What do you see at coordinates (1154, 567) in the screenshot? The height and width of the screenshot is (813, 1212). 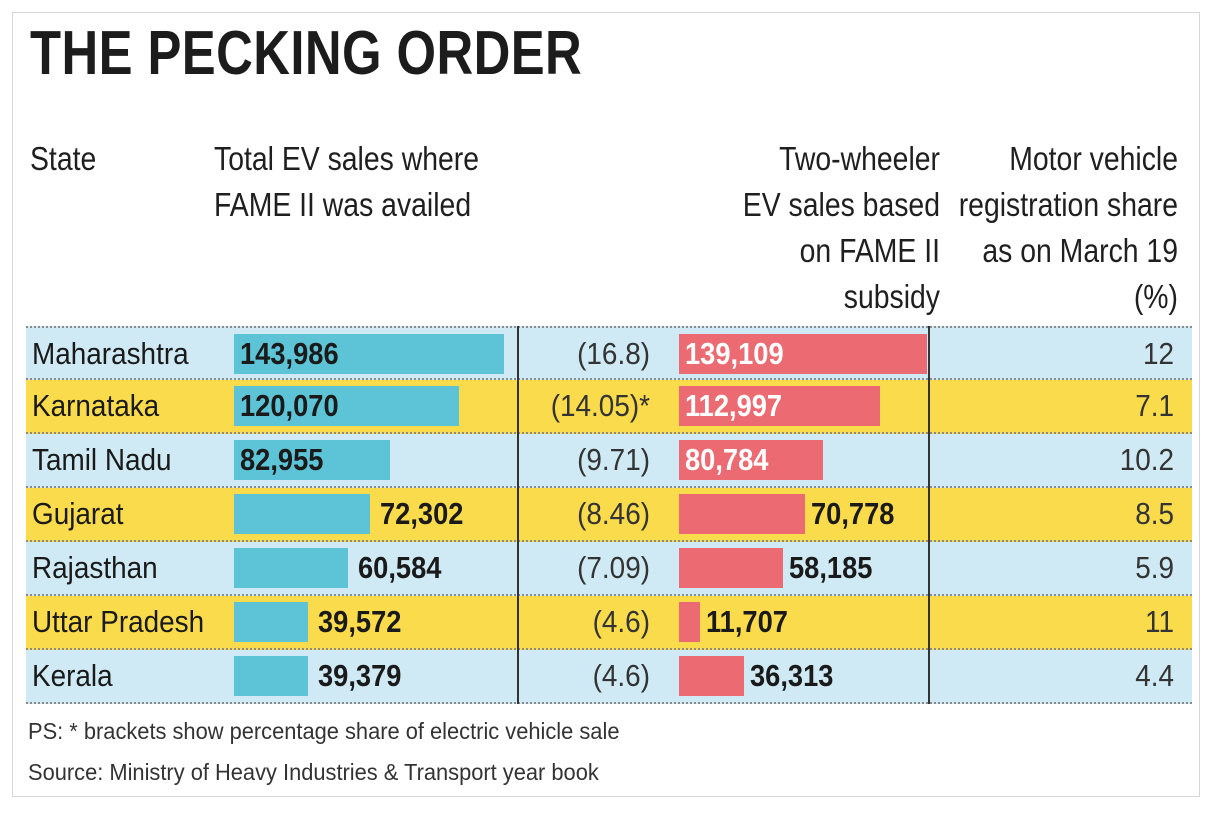 I see `registration-share-value: 5.9` at bounding box center [1154, 567].